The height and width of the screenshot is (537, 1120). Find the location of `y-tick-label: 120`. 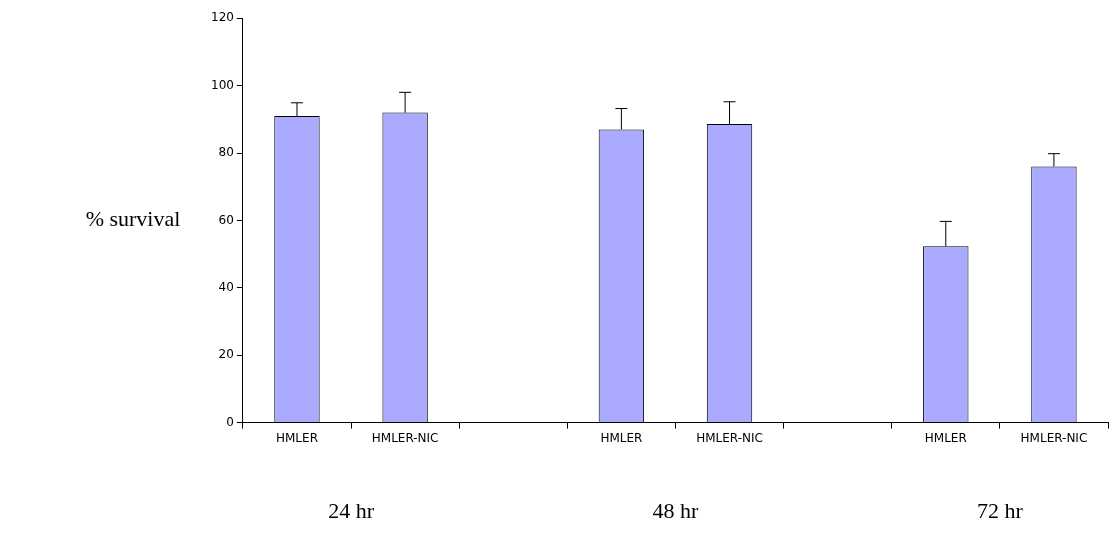

y-tick-label: 120 is located at coordinates (222, 17).